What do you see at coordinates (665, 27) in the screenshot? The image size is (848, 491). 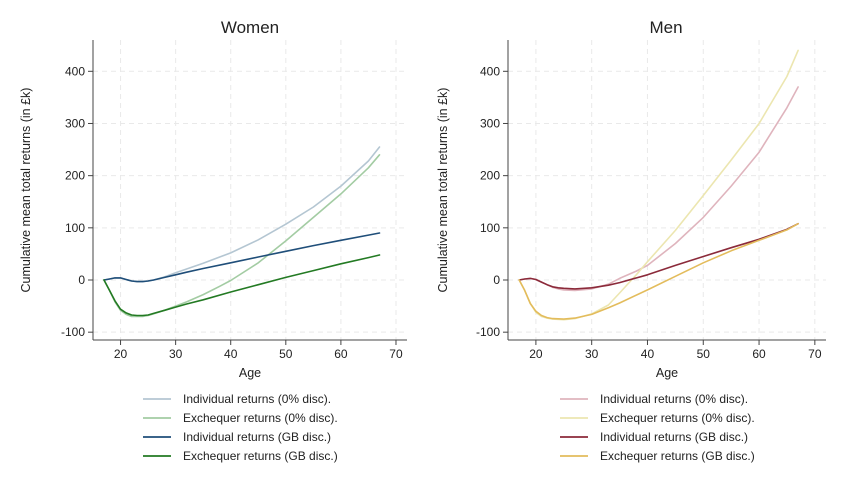 I see `chart-title: Men` at bounding box center [665, 27].